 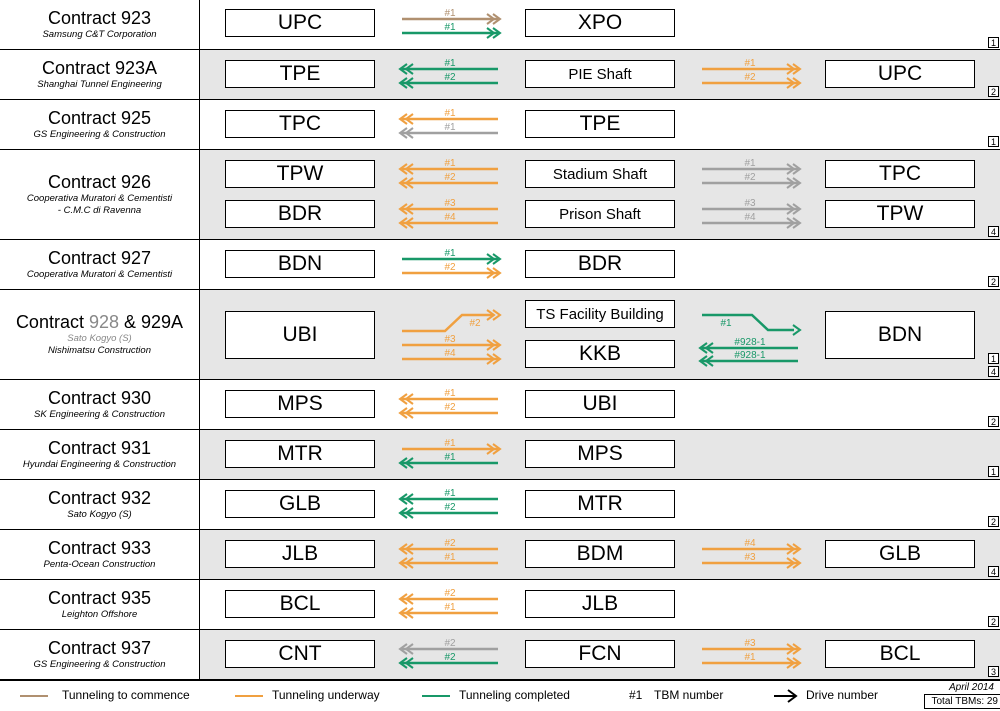 What do you see at coordinates (448, 410) in the screenshot?
I see `arrows-930-2: #2` at bounding box center [448, 410].